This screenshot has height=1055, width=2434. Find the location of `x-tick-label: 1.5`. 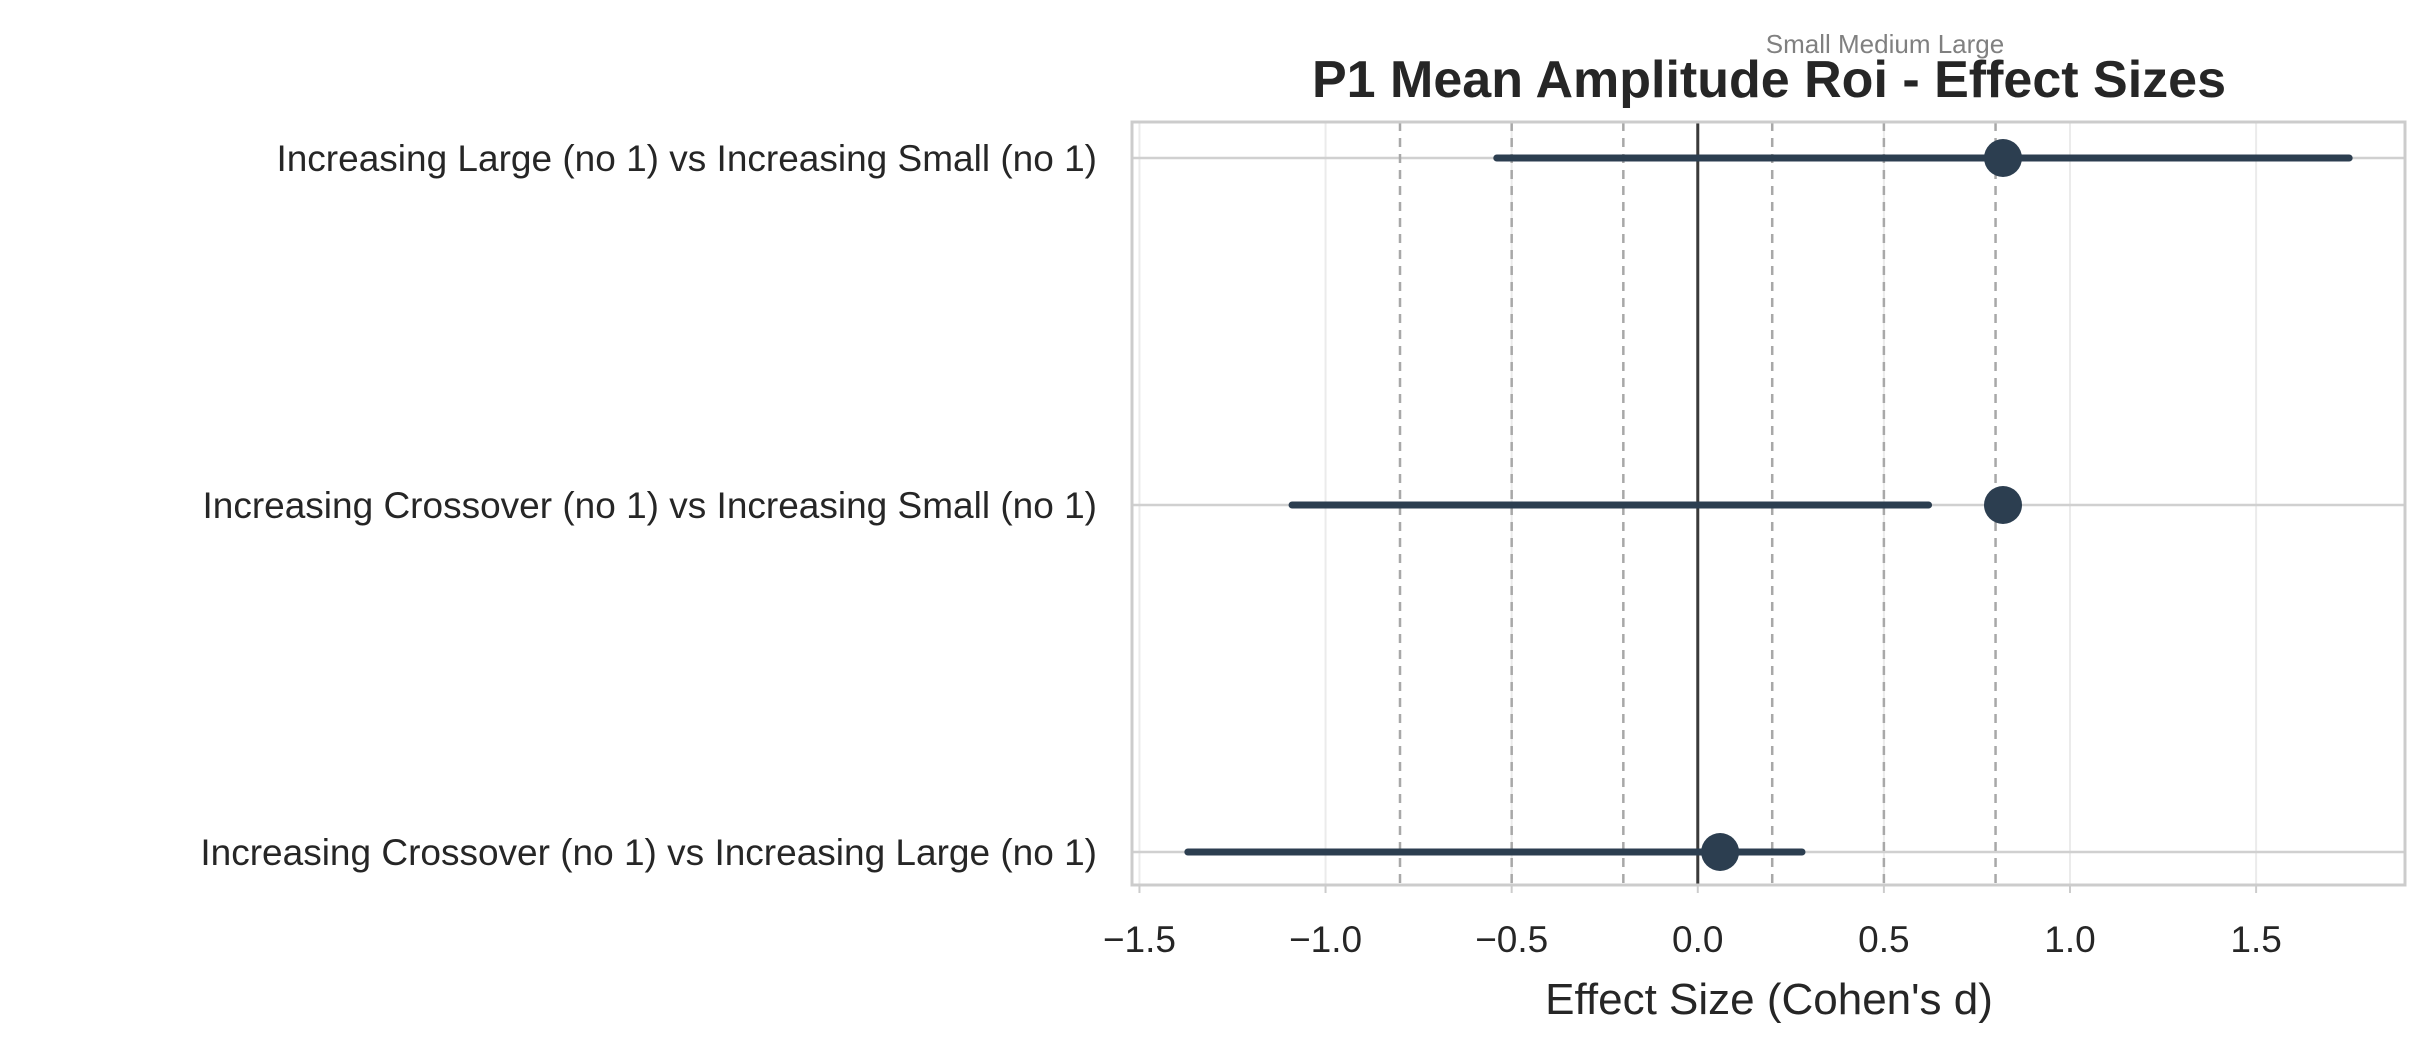

x-tick-label: 1.5 is located at coordinates (2255, 939).